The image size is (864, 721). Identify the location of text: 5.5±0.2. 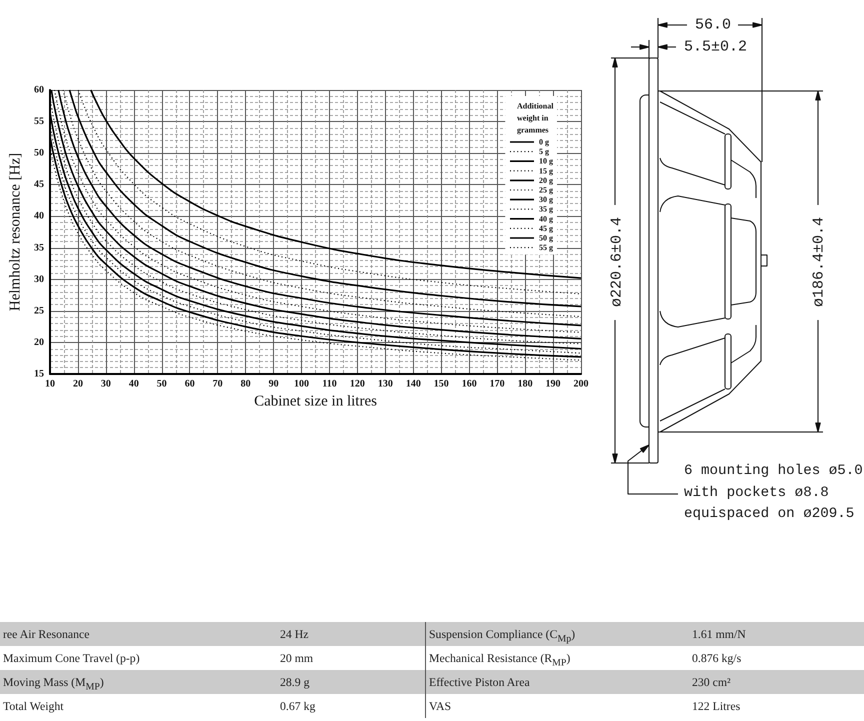
(716, 47).